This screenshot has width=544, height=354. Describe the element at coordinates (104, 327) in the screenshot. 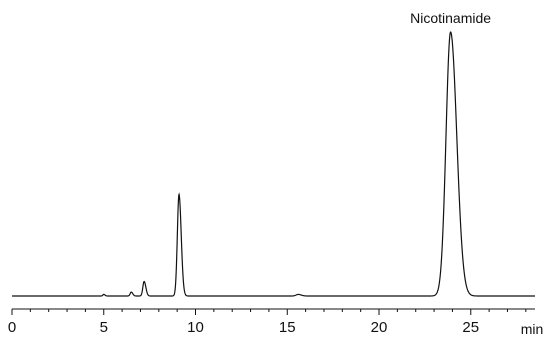

I see `x-tick-label: 5` at that location.